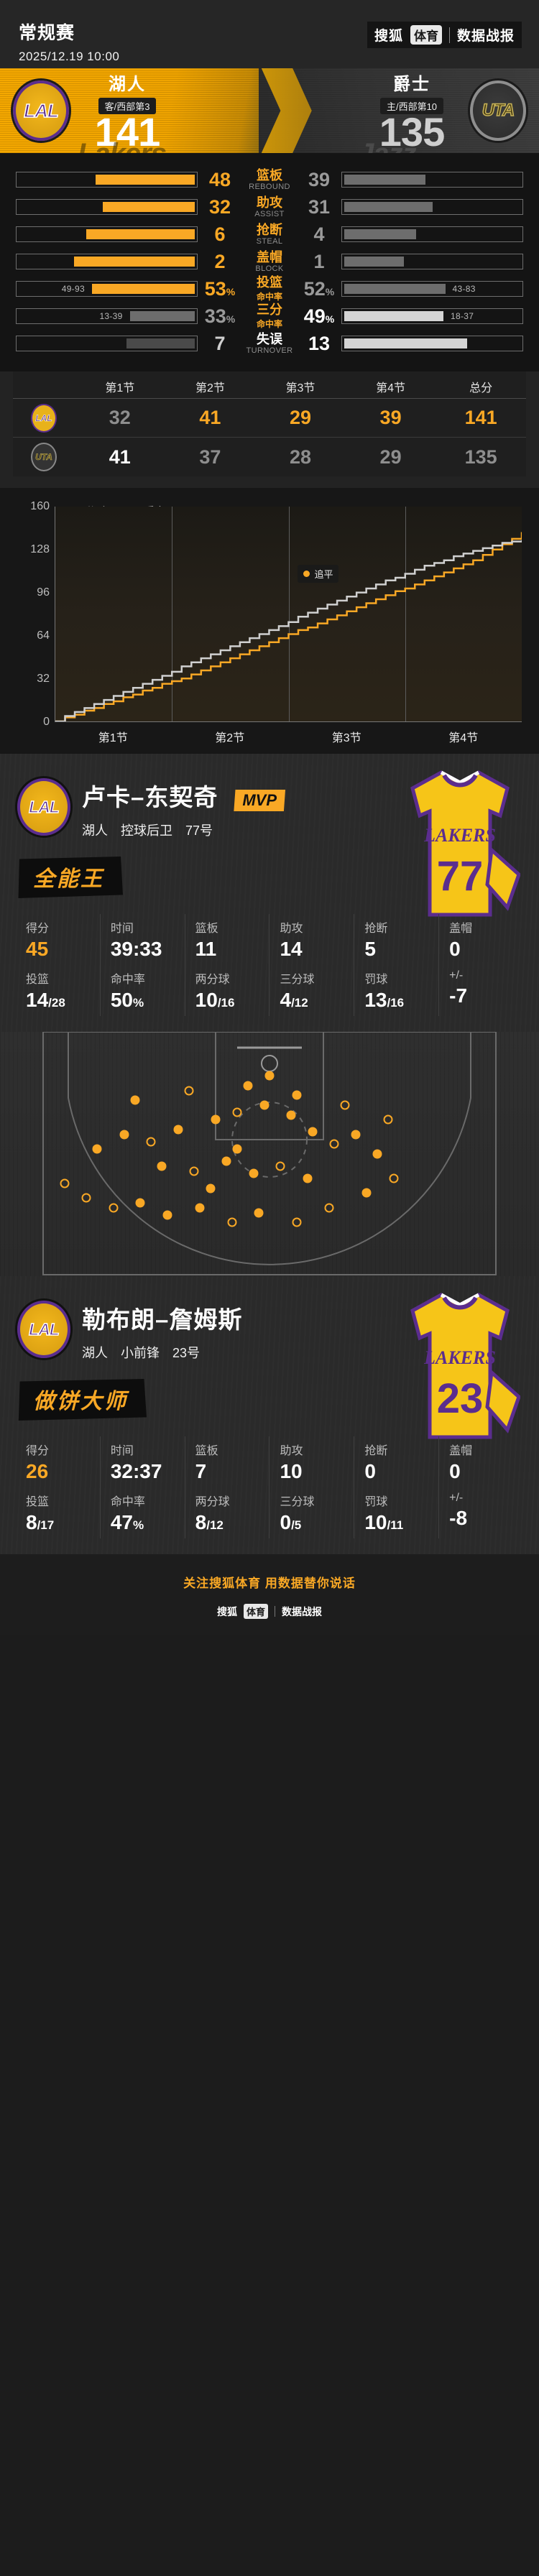  Describe the element at coordinates (395, 1525) in the screenshot. I see `player-stat-denominator: /11` at that location.